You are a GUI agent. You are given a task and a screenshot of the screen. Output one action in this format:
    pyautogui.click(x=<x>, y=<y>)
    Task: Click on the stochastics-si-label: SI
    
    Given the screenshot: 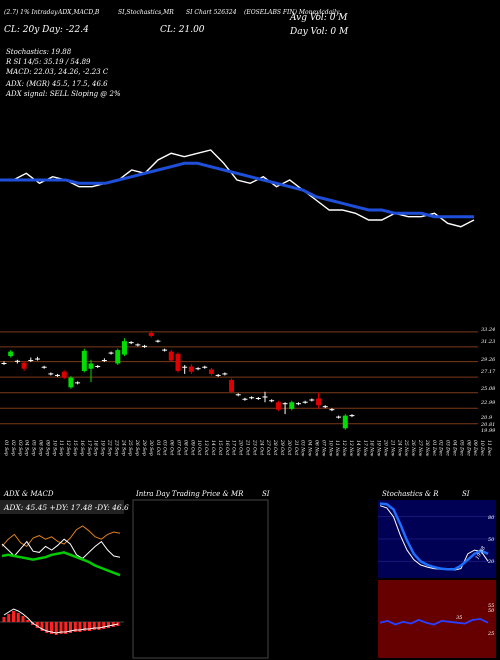 What is the action you would take?
    pyautogui.click(x=466, y=494)
    